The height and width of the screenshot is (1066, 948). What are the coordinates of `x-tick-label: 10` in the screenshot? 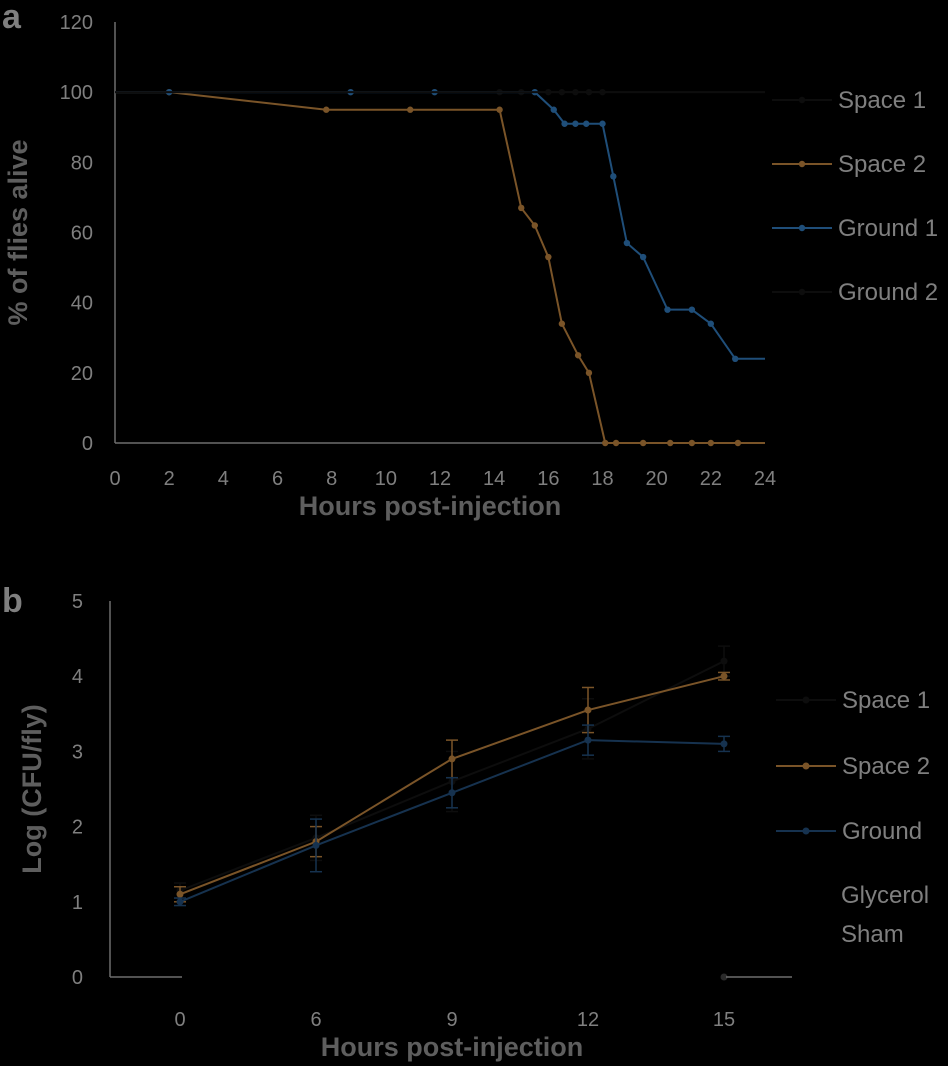 It's located at (386, 479).